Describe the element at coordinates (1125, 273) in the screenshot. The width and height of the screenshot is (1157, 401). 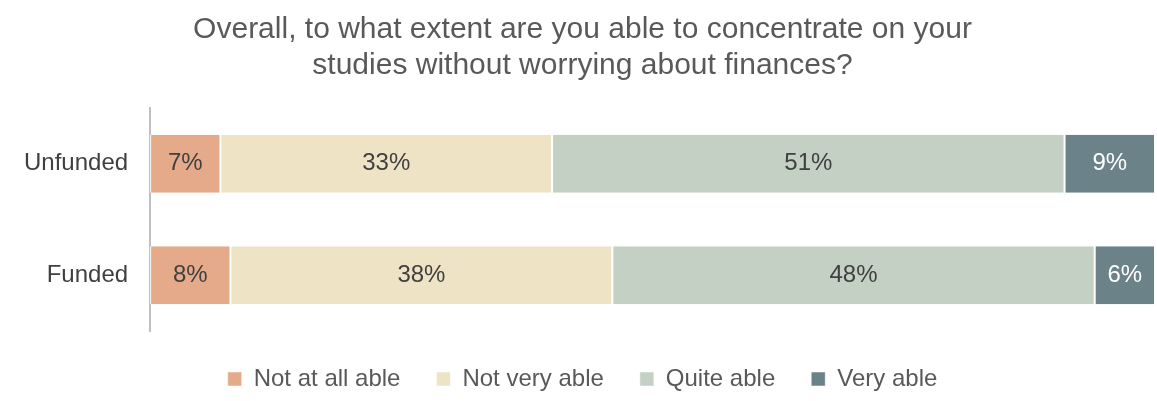
I see `data-label: 6%` at that location.